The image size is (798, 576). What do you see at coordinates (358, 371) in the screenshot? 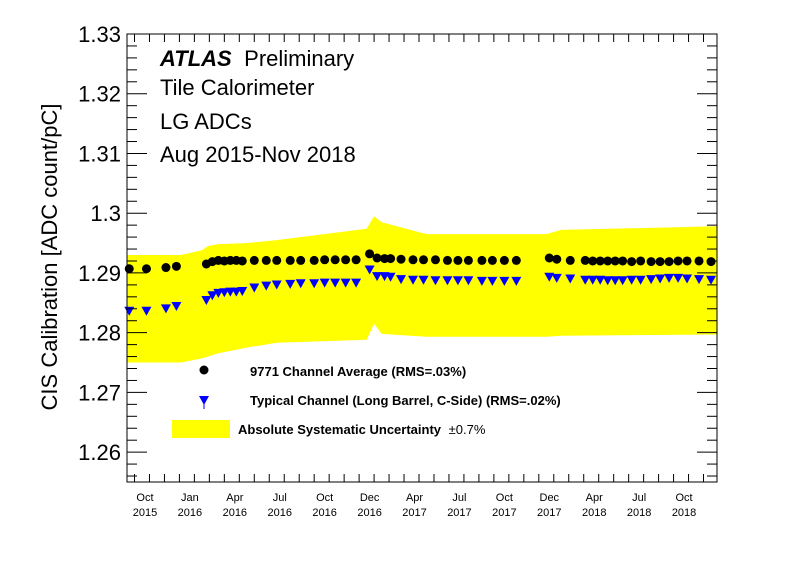
I see `legend-average-label: 9771 Channel Average (RMS=.03%)` at bounding box center [358, 371].